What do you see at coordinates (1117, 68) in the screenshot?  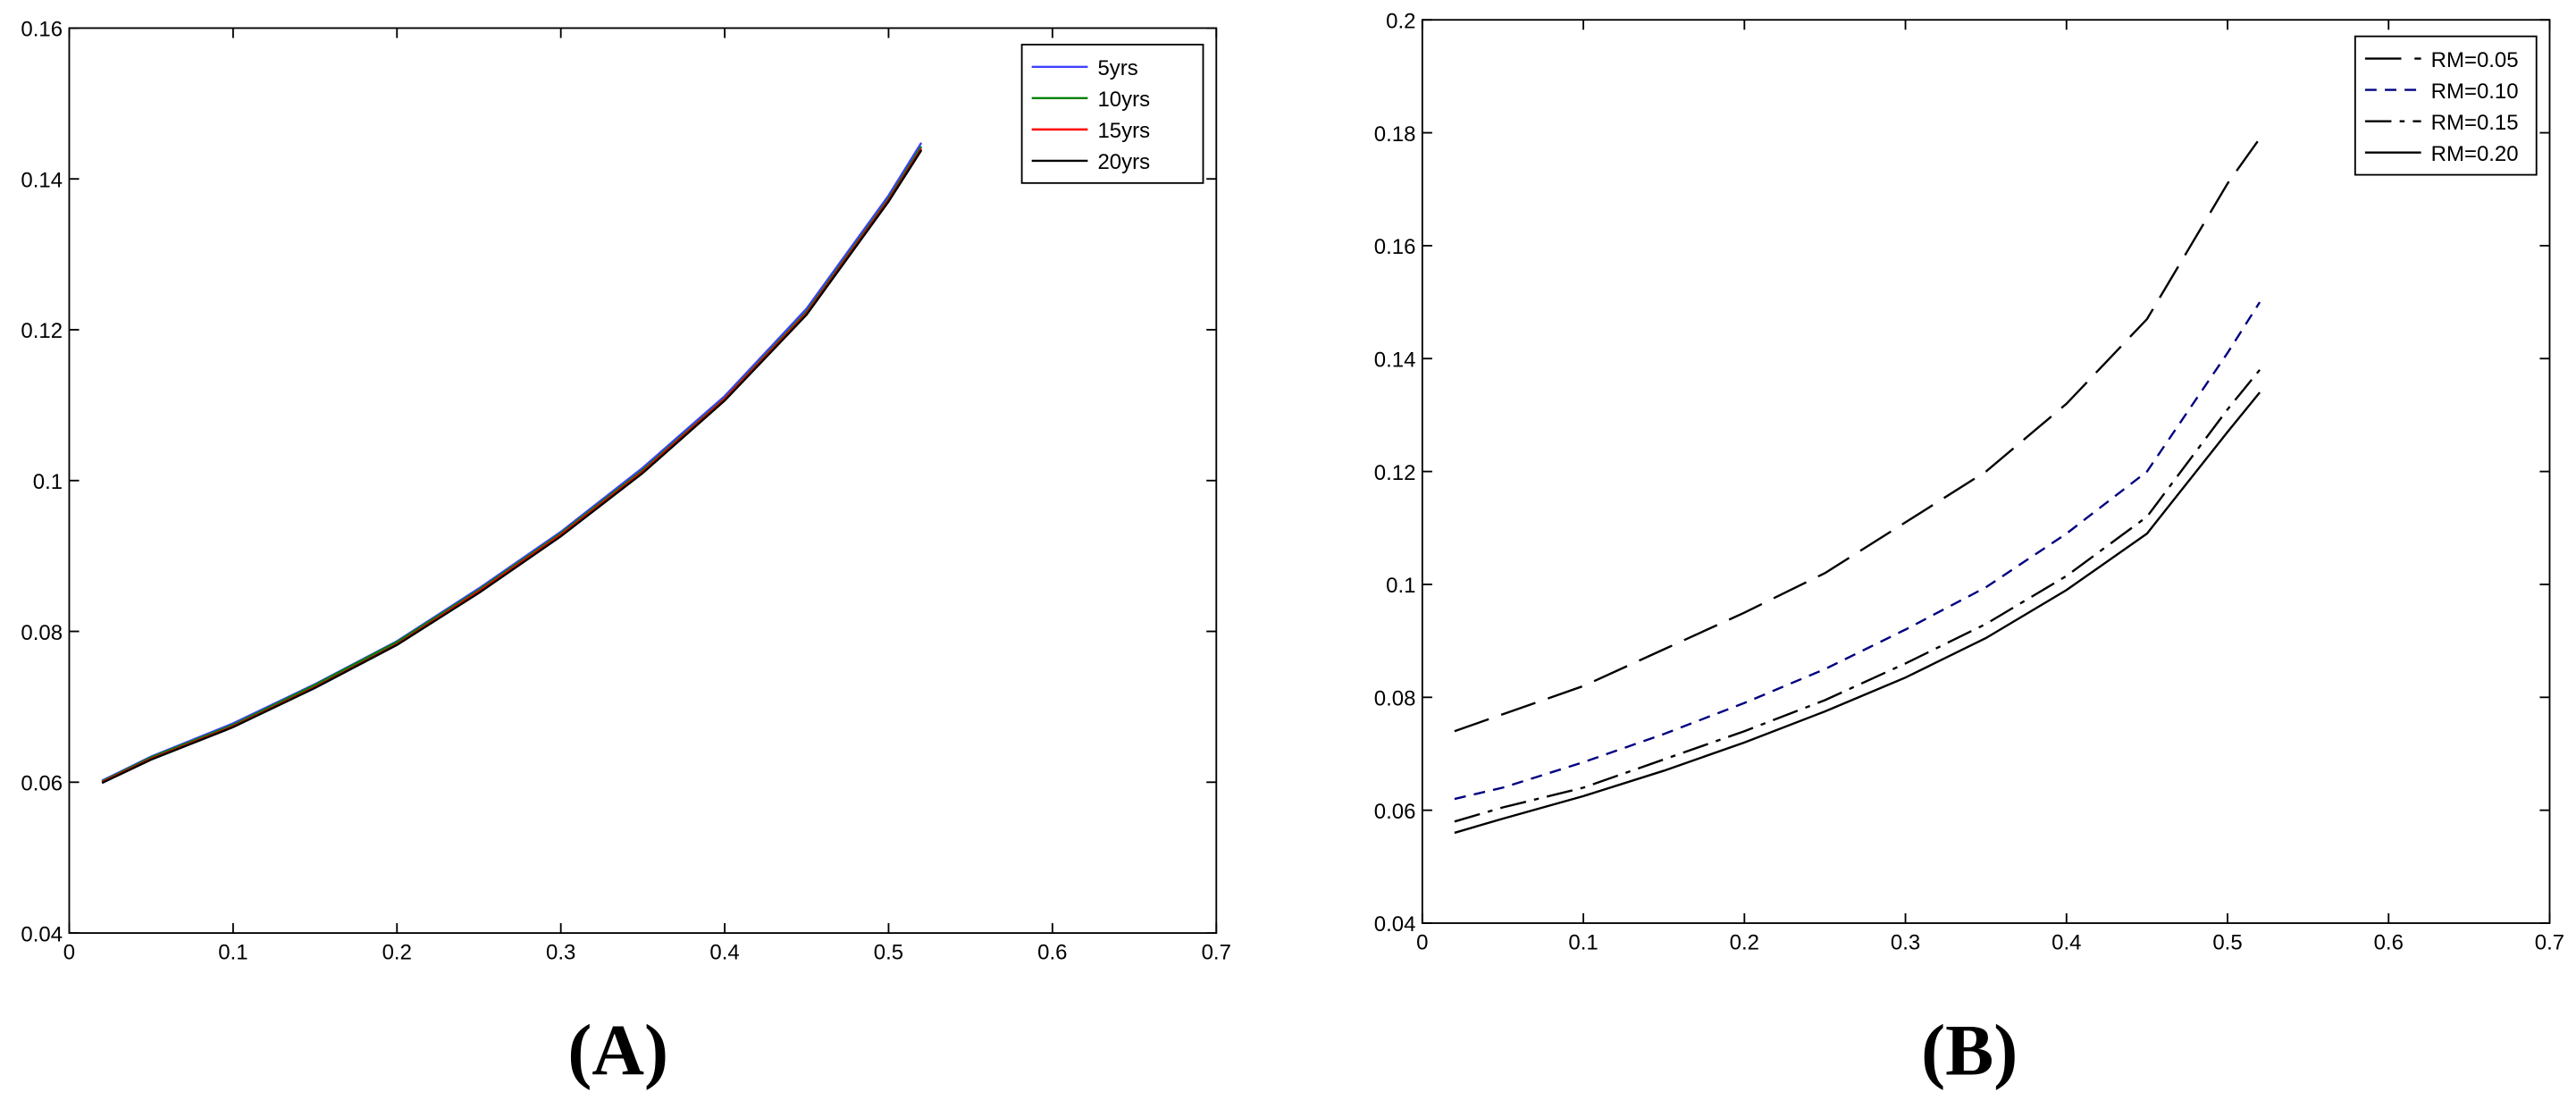 I see `legend-label: 5yrs` at bounding box center [1117, 68].